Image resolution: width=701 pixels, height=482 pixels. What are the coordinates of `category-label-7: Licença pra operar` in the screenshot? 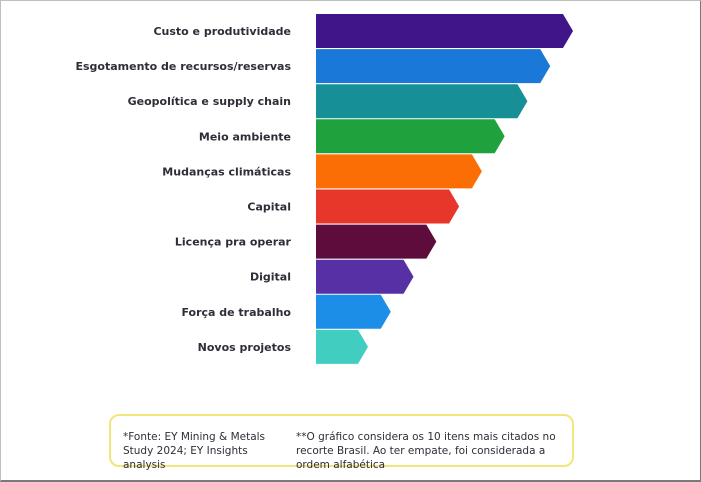 It's located at (233, 242).